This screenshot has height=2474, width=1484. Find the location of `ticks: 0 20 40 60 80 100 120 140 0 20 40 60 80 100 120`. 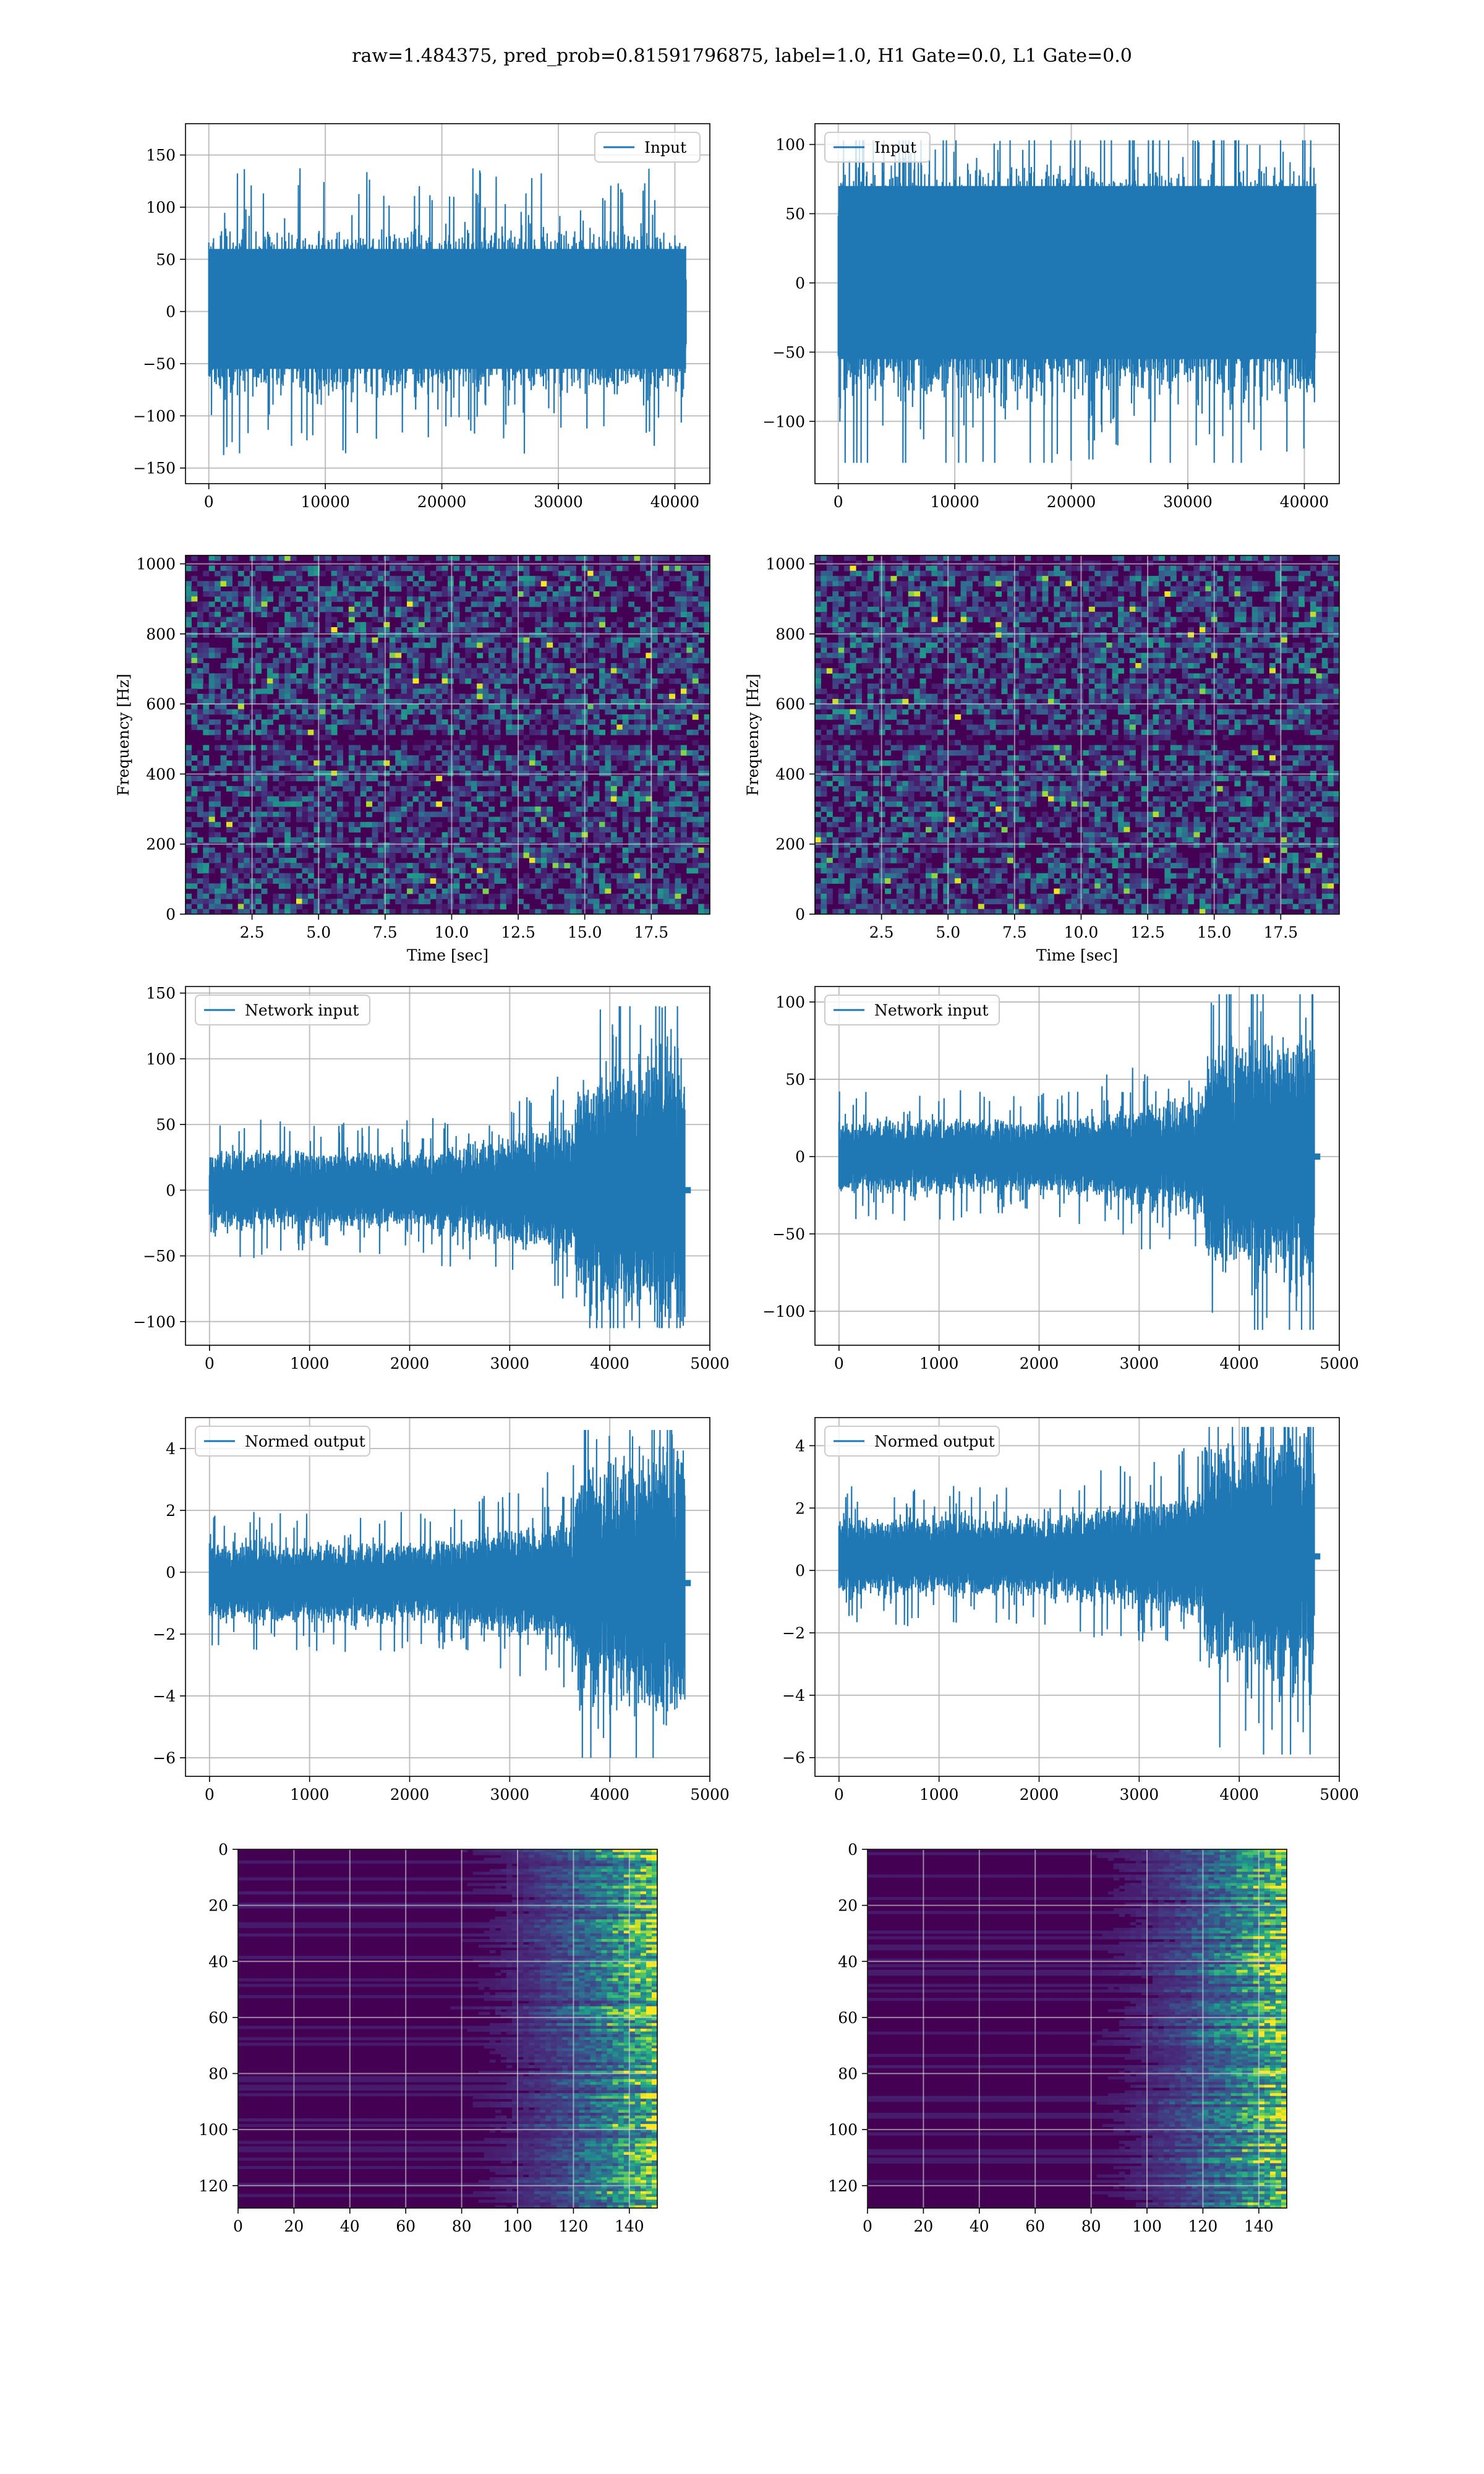

ticks: 0 20 40 60 80 100 120 140 0 20 40 60 80 100 120 is located at coordinates (421, 2038).